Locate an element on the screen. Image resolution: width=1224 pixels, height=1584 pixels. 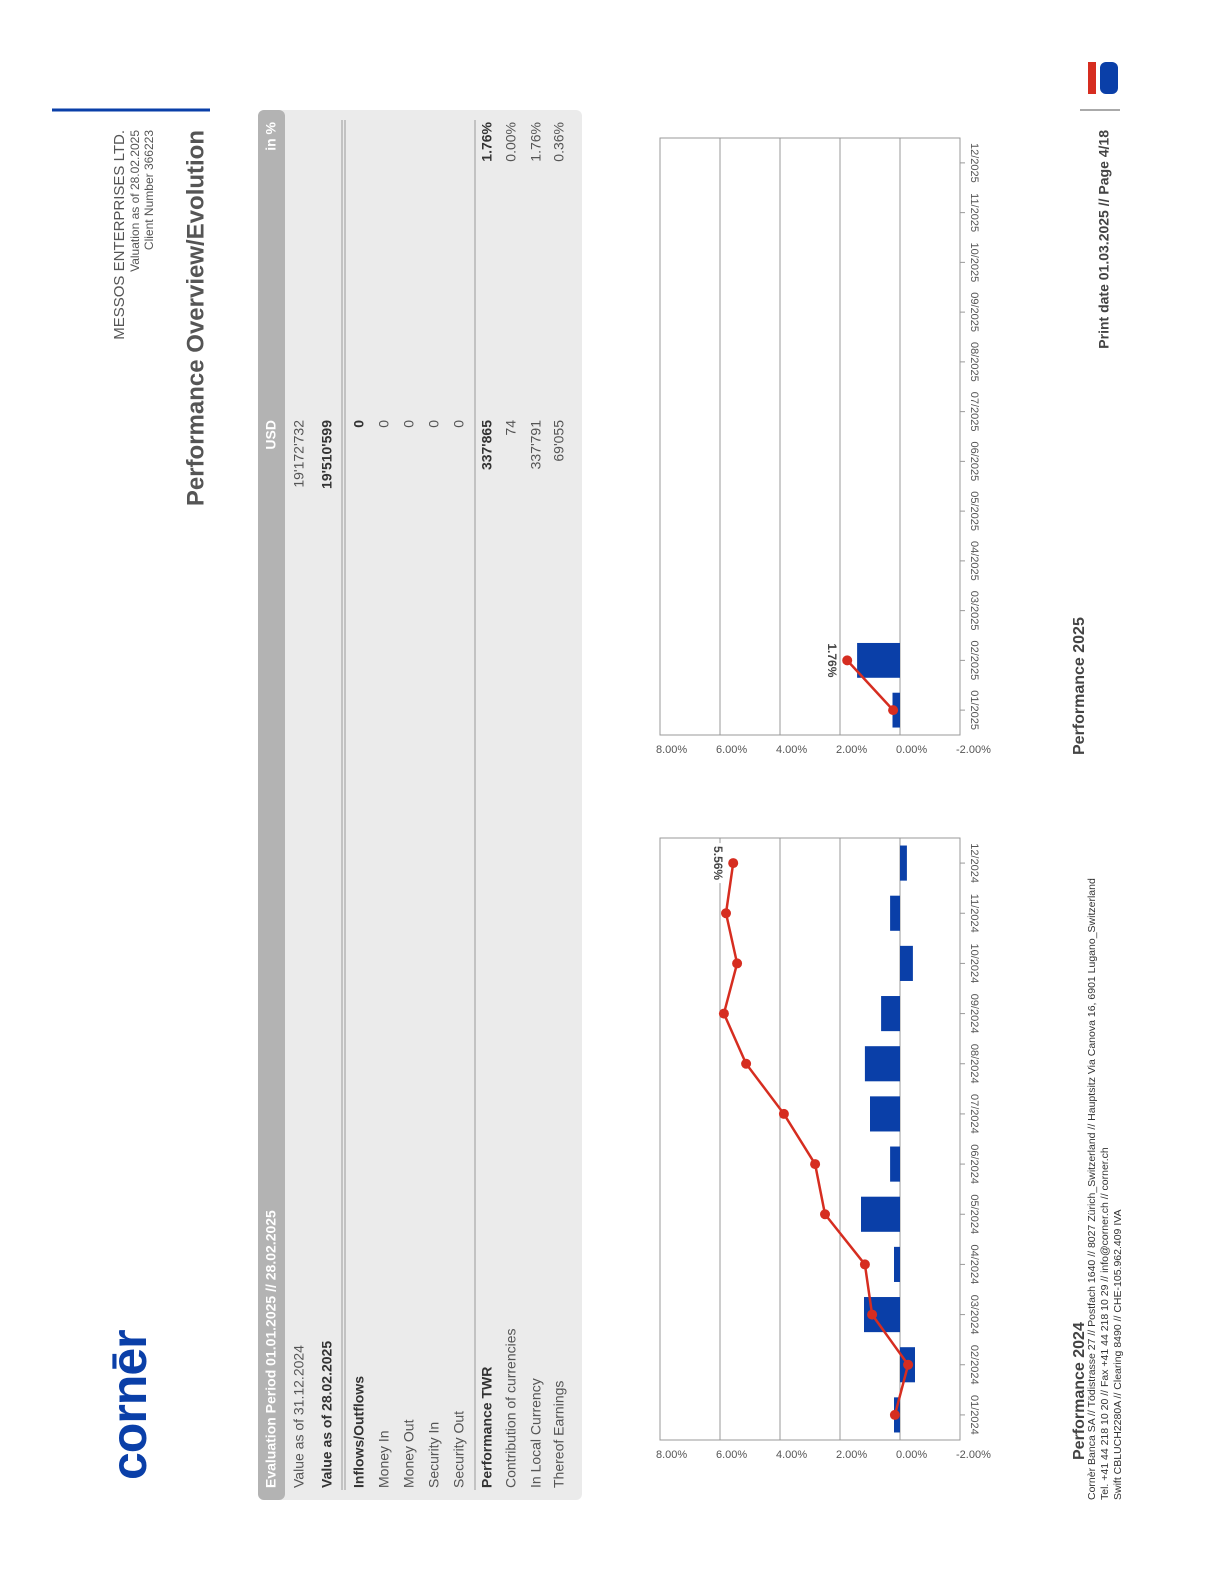
x-tick-label: 06/2025 is located at coordinates (974, 461).